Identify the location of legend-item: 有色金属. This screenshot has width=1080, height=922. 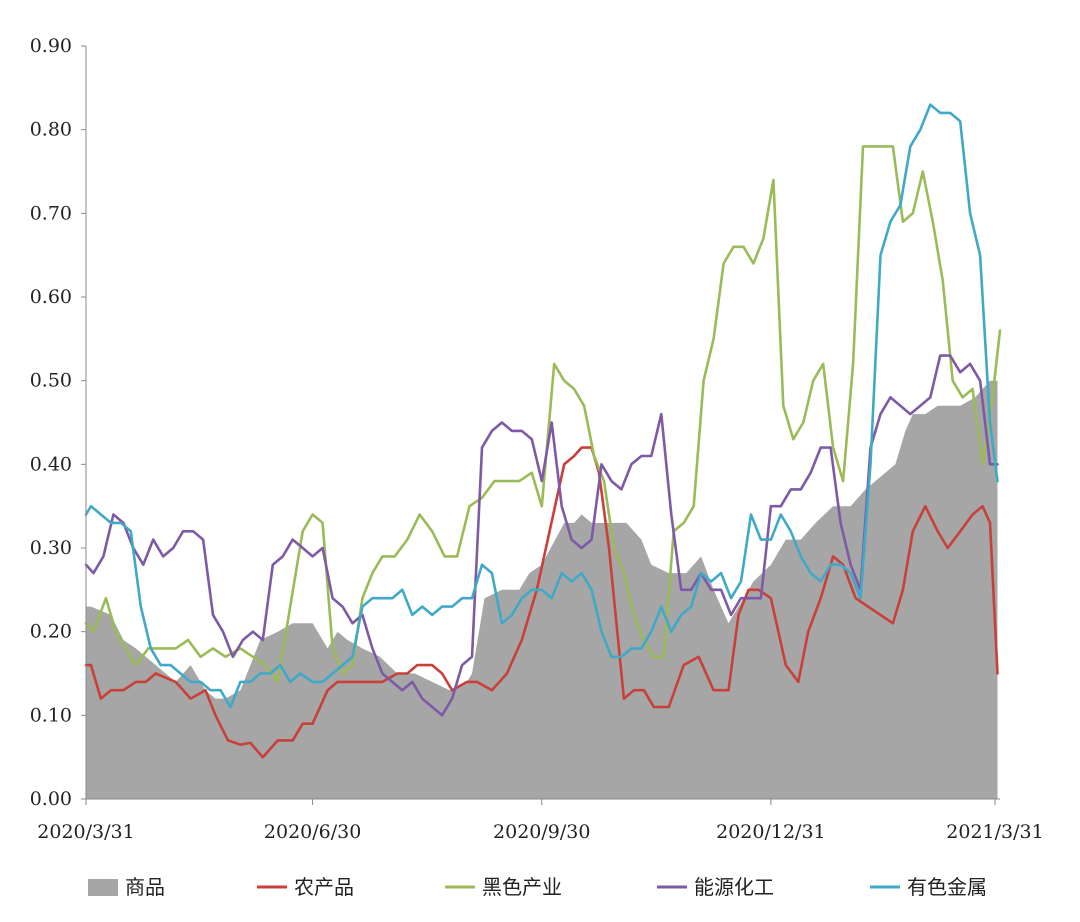
(928, 887).